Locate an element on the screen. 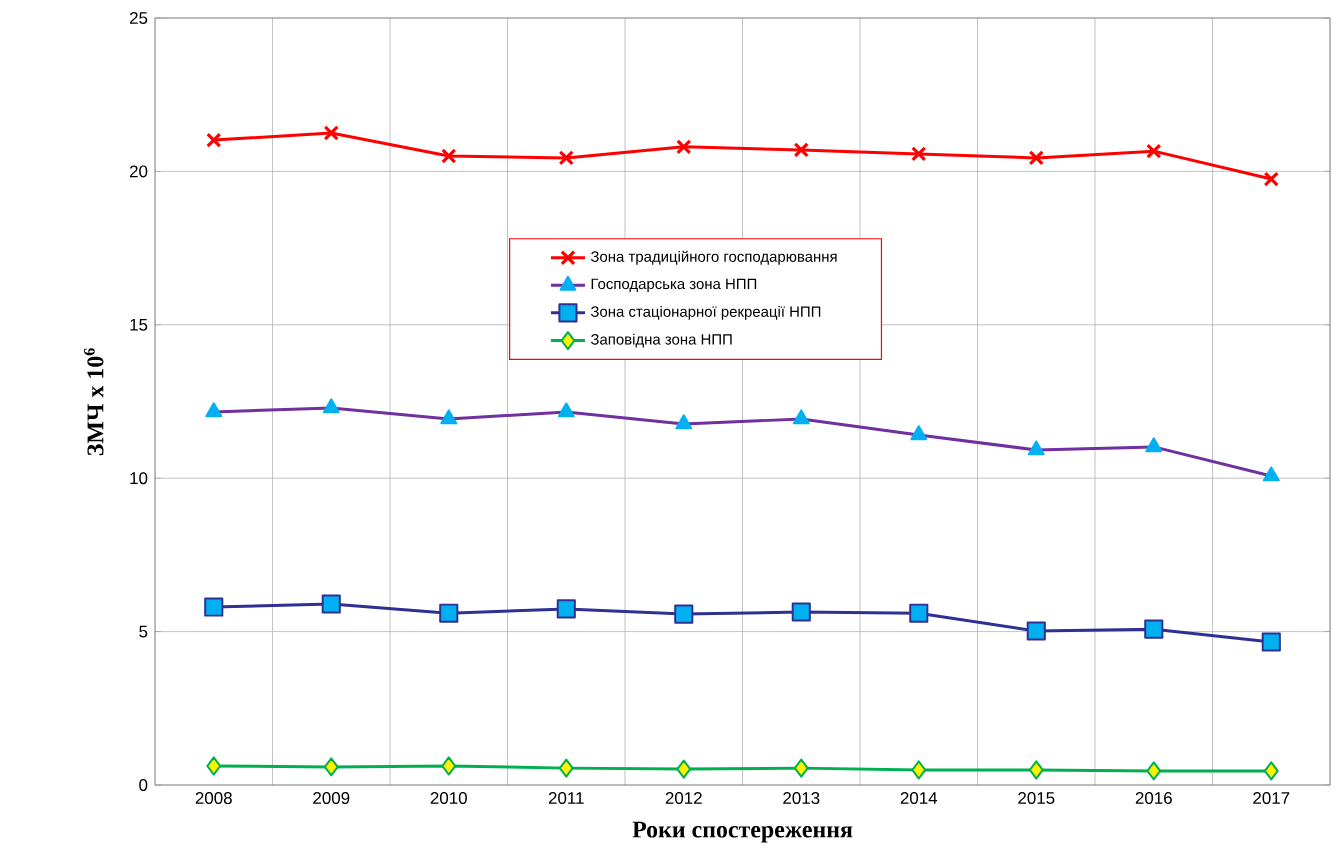 The width and height of the screenshot is (1341, 863). y-tick-label: 10 is located at coordinates (139, 478).